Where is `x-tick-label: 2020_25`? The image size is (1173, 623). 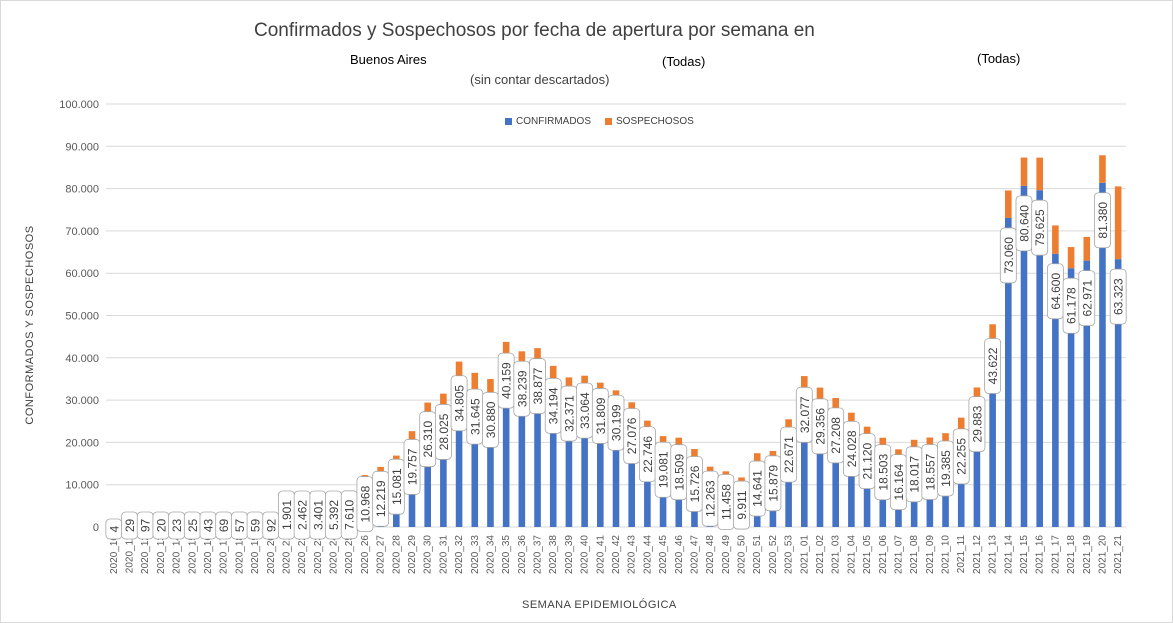 x-tick-label: 2020_25 is located at coordinates (349, 554).